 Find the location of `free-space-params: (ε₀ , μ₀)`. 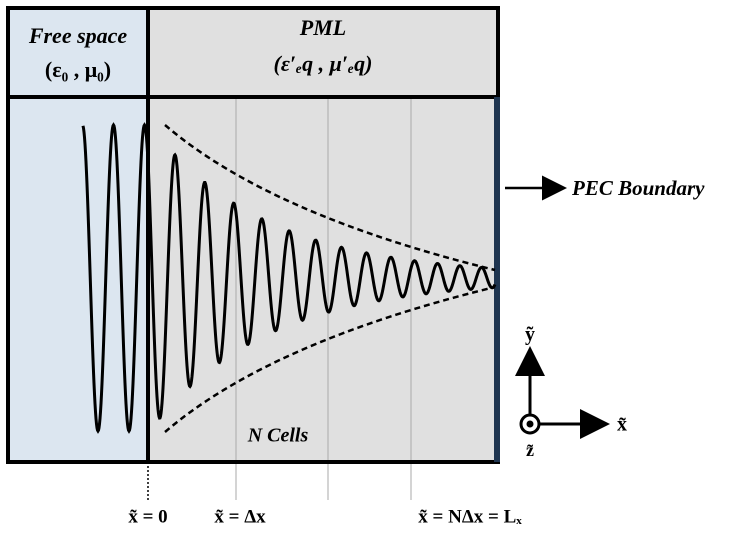

free-space-params: (ε₀ , μ₀) is located at coordinates (78, 69).